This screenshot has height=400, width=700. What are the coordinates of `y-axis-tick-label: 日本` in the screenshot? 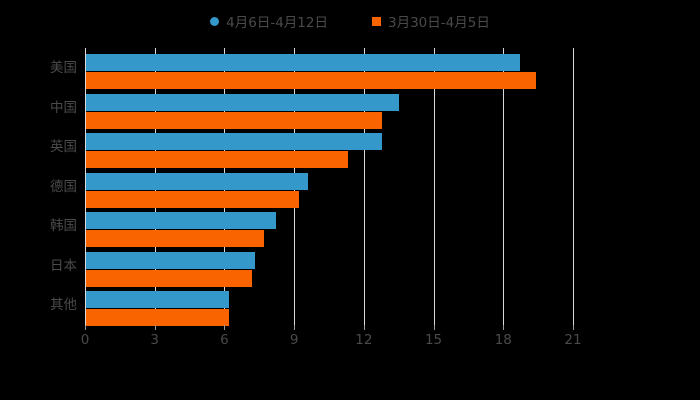 It's located at (63, 265).